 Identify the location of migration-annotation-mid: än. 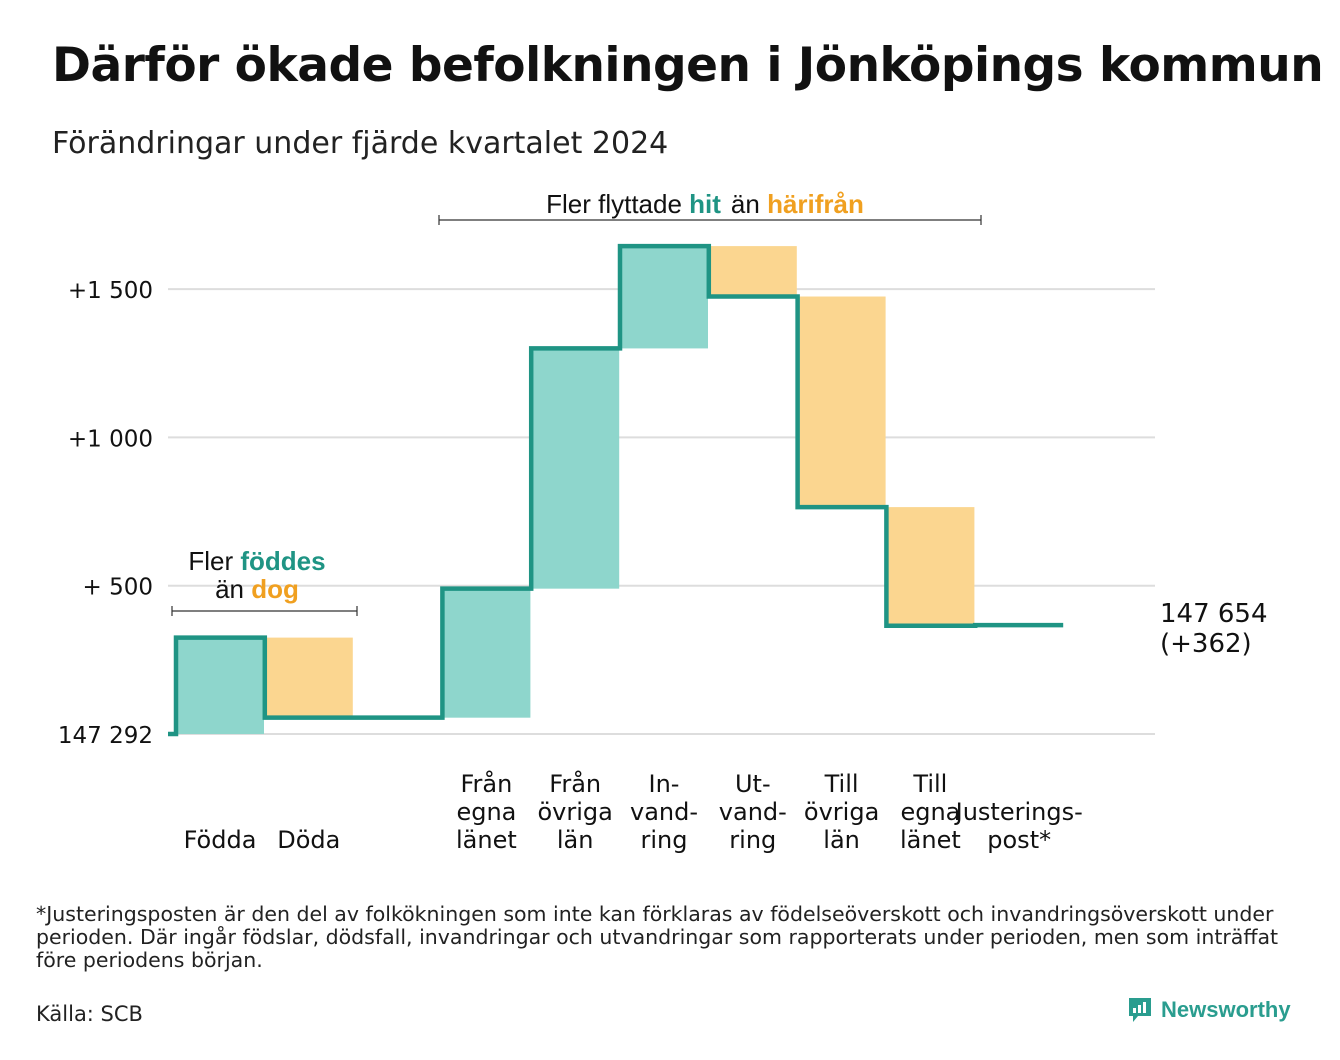
(749, 204).